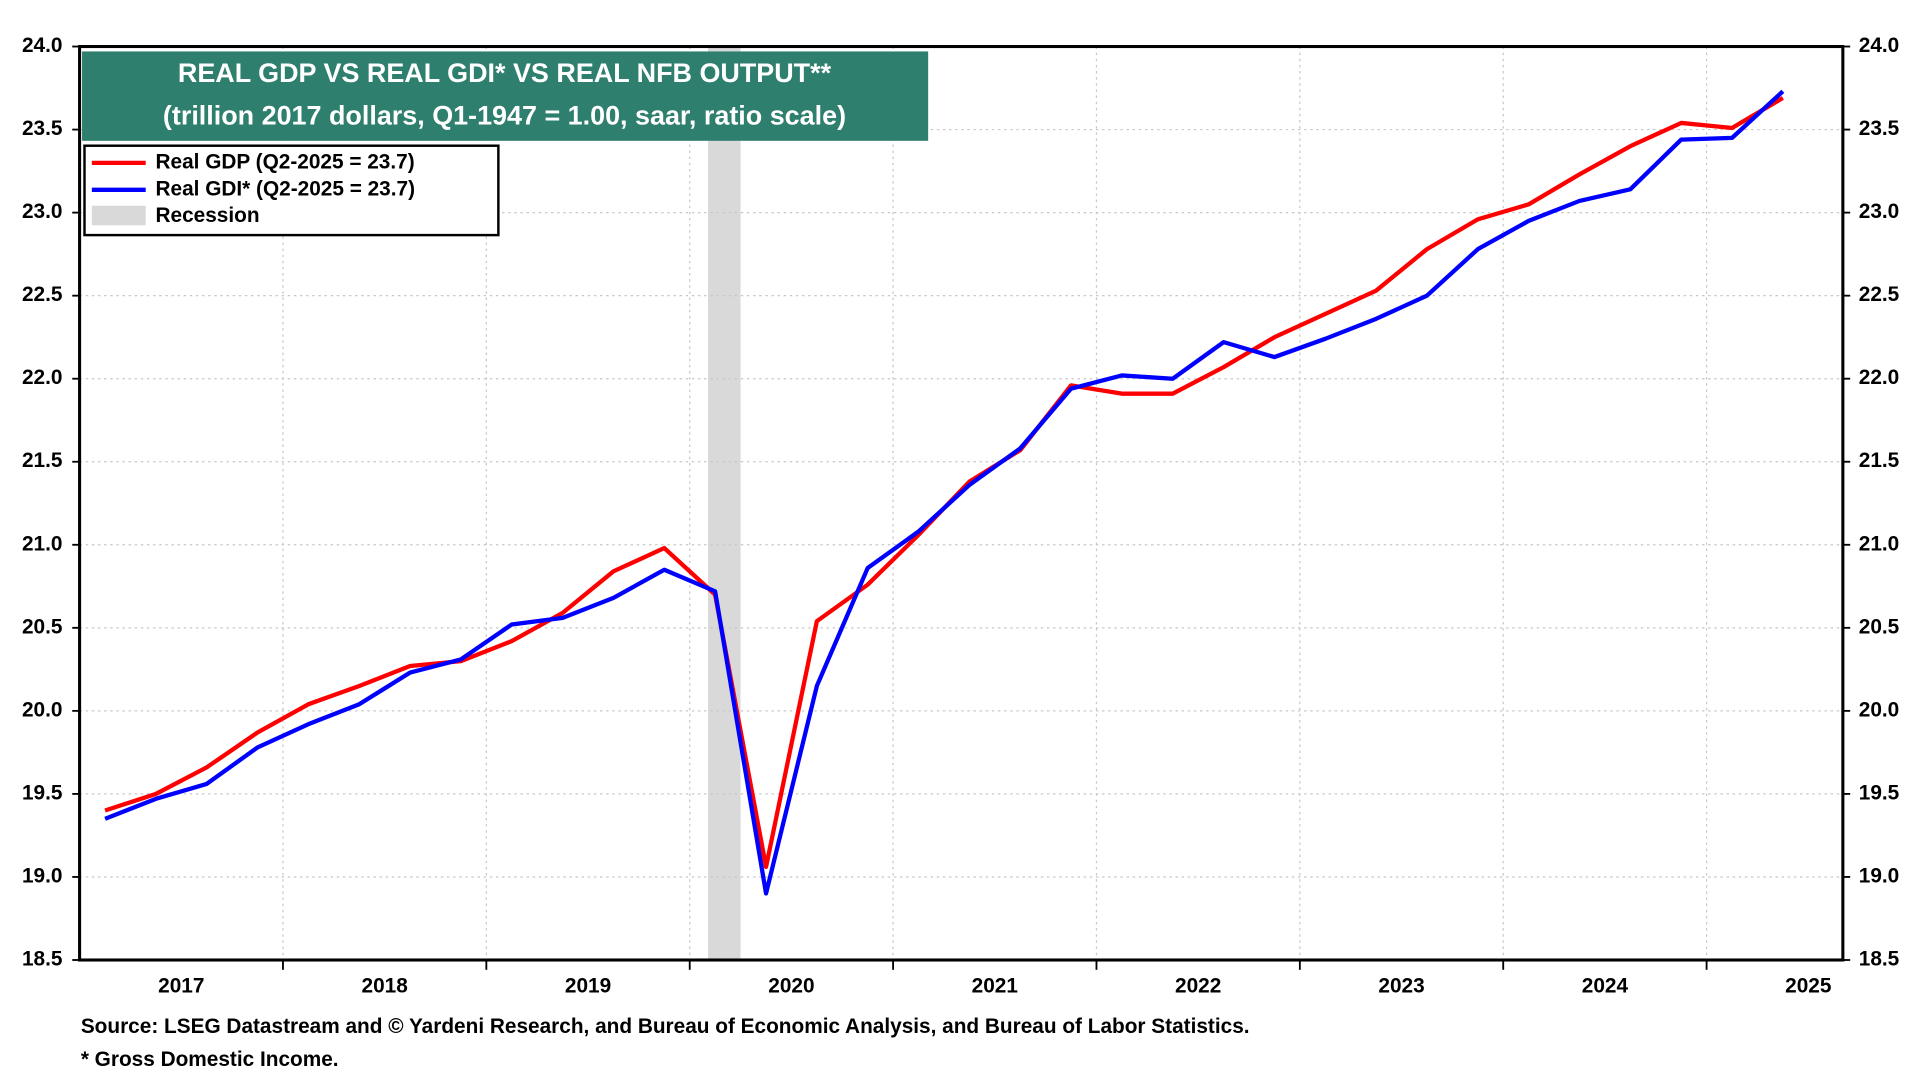 Image resolution: width=1920 pixels, height=1080 pixels. I want to click on y-tick-label: 19.0, so click(42, 875).